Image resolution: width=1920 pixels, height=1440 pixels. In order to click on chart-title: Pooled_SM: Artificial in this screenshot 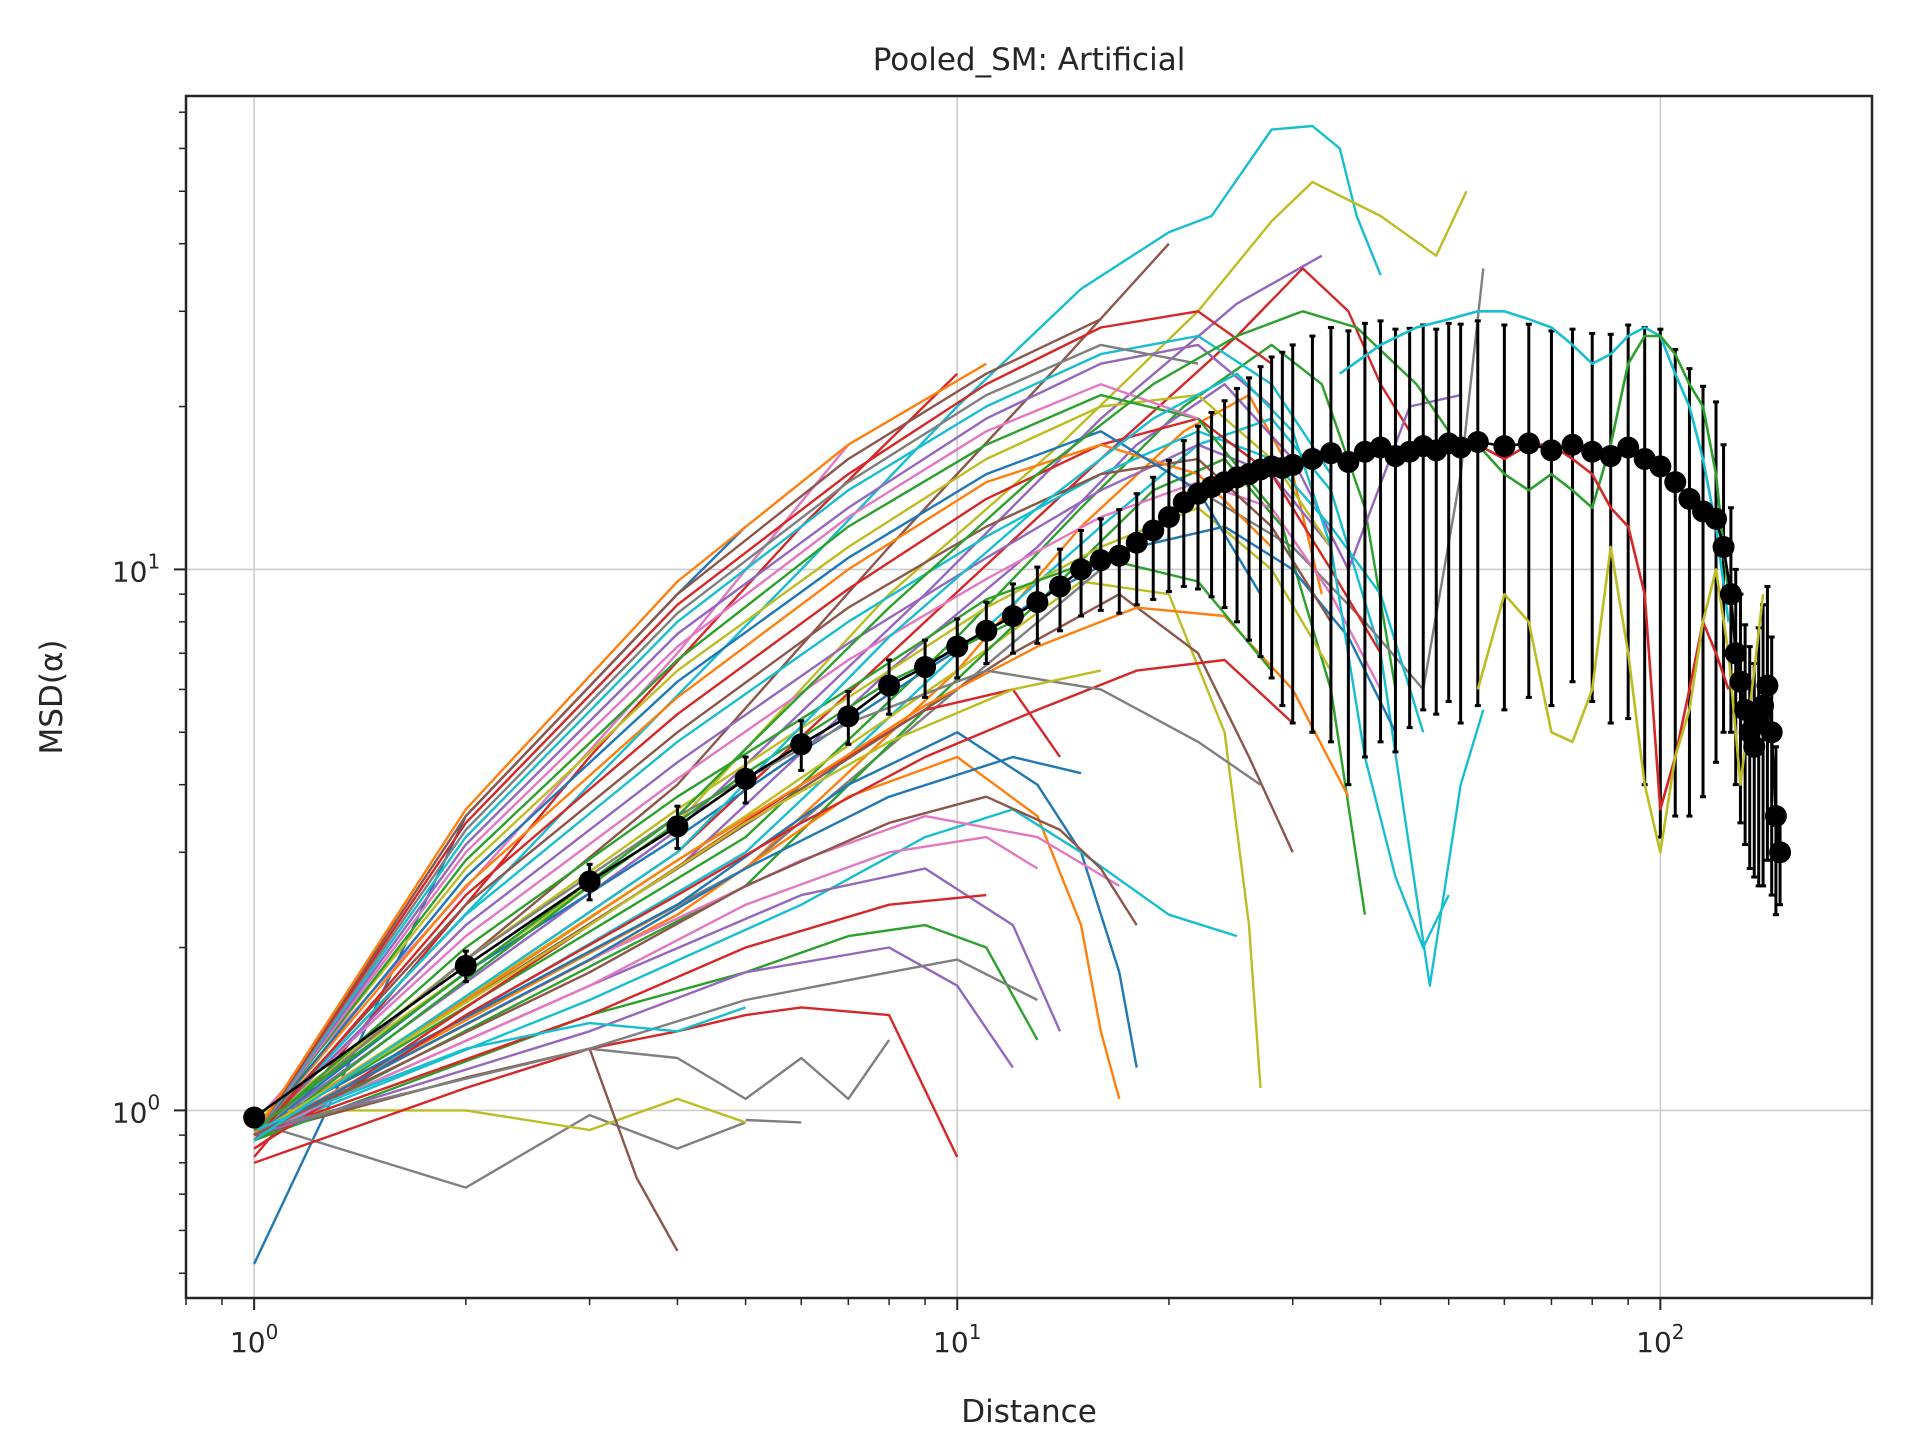, I will do `click(1029, 60)`.